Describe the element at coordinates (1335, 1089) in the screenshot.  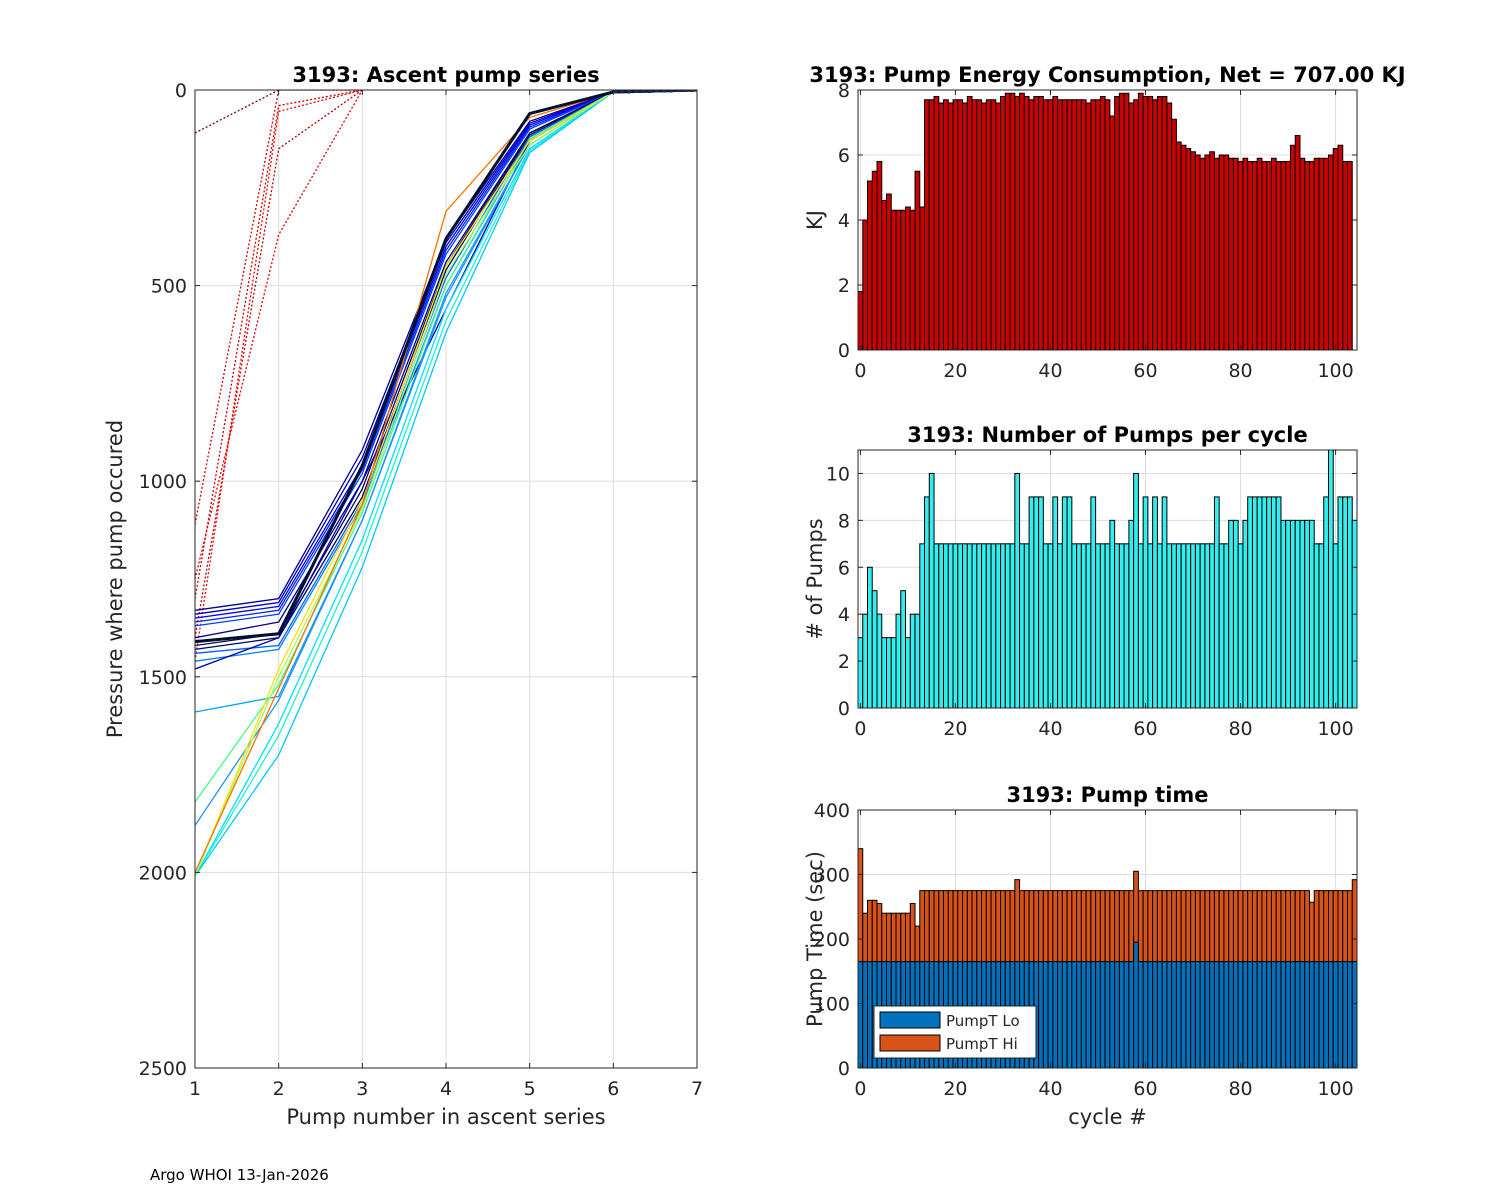
I see `pumptime-xtick-label: 100` at that location.